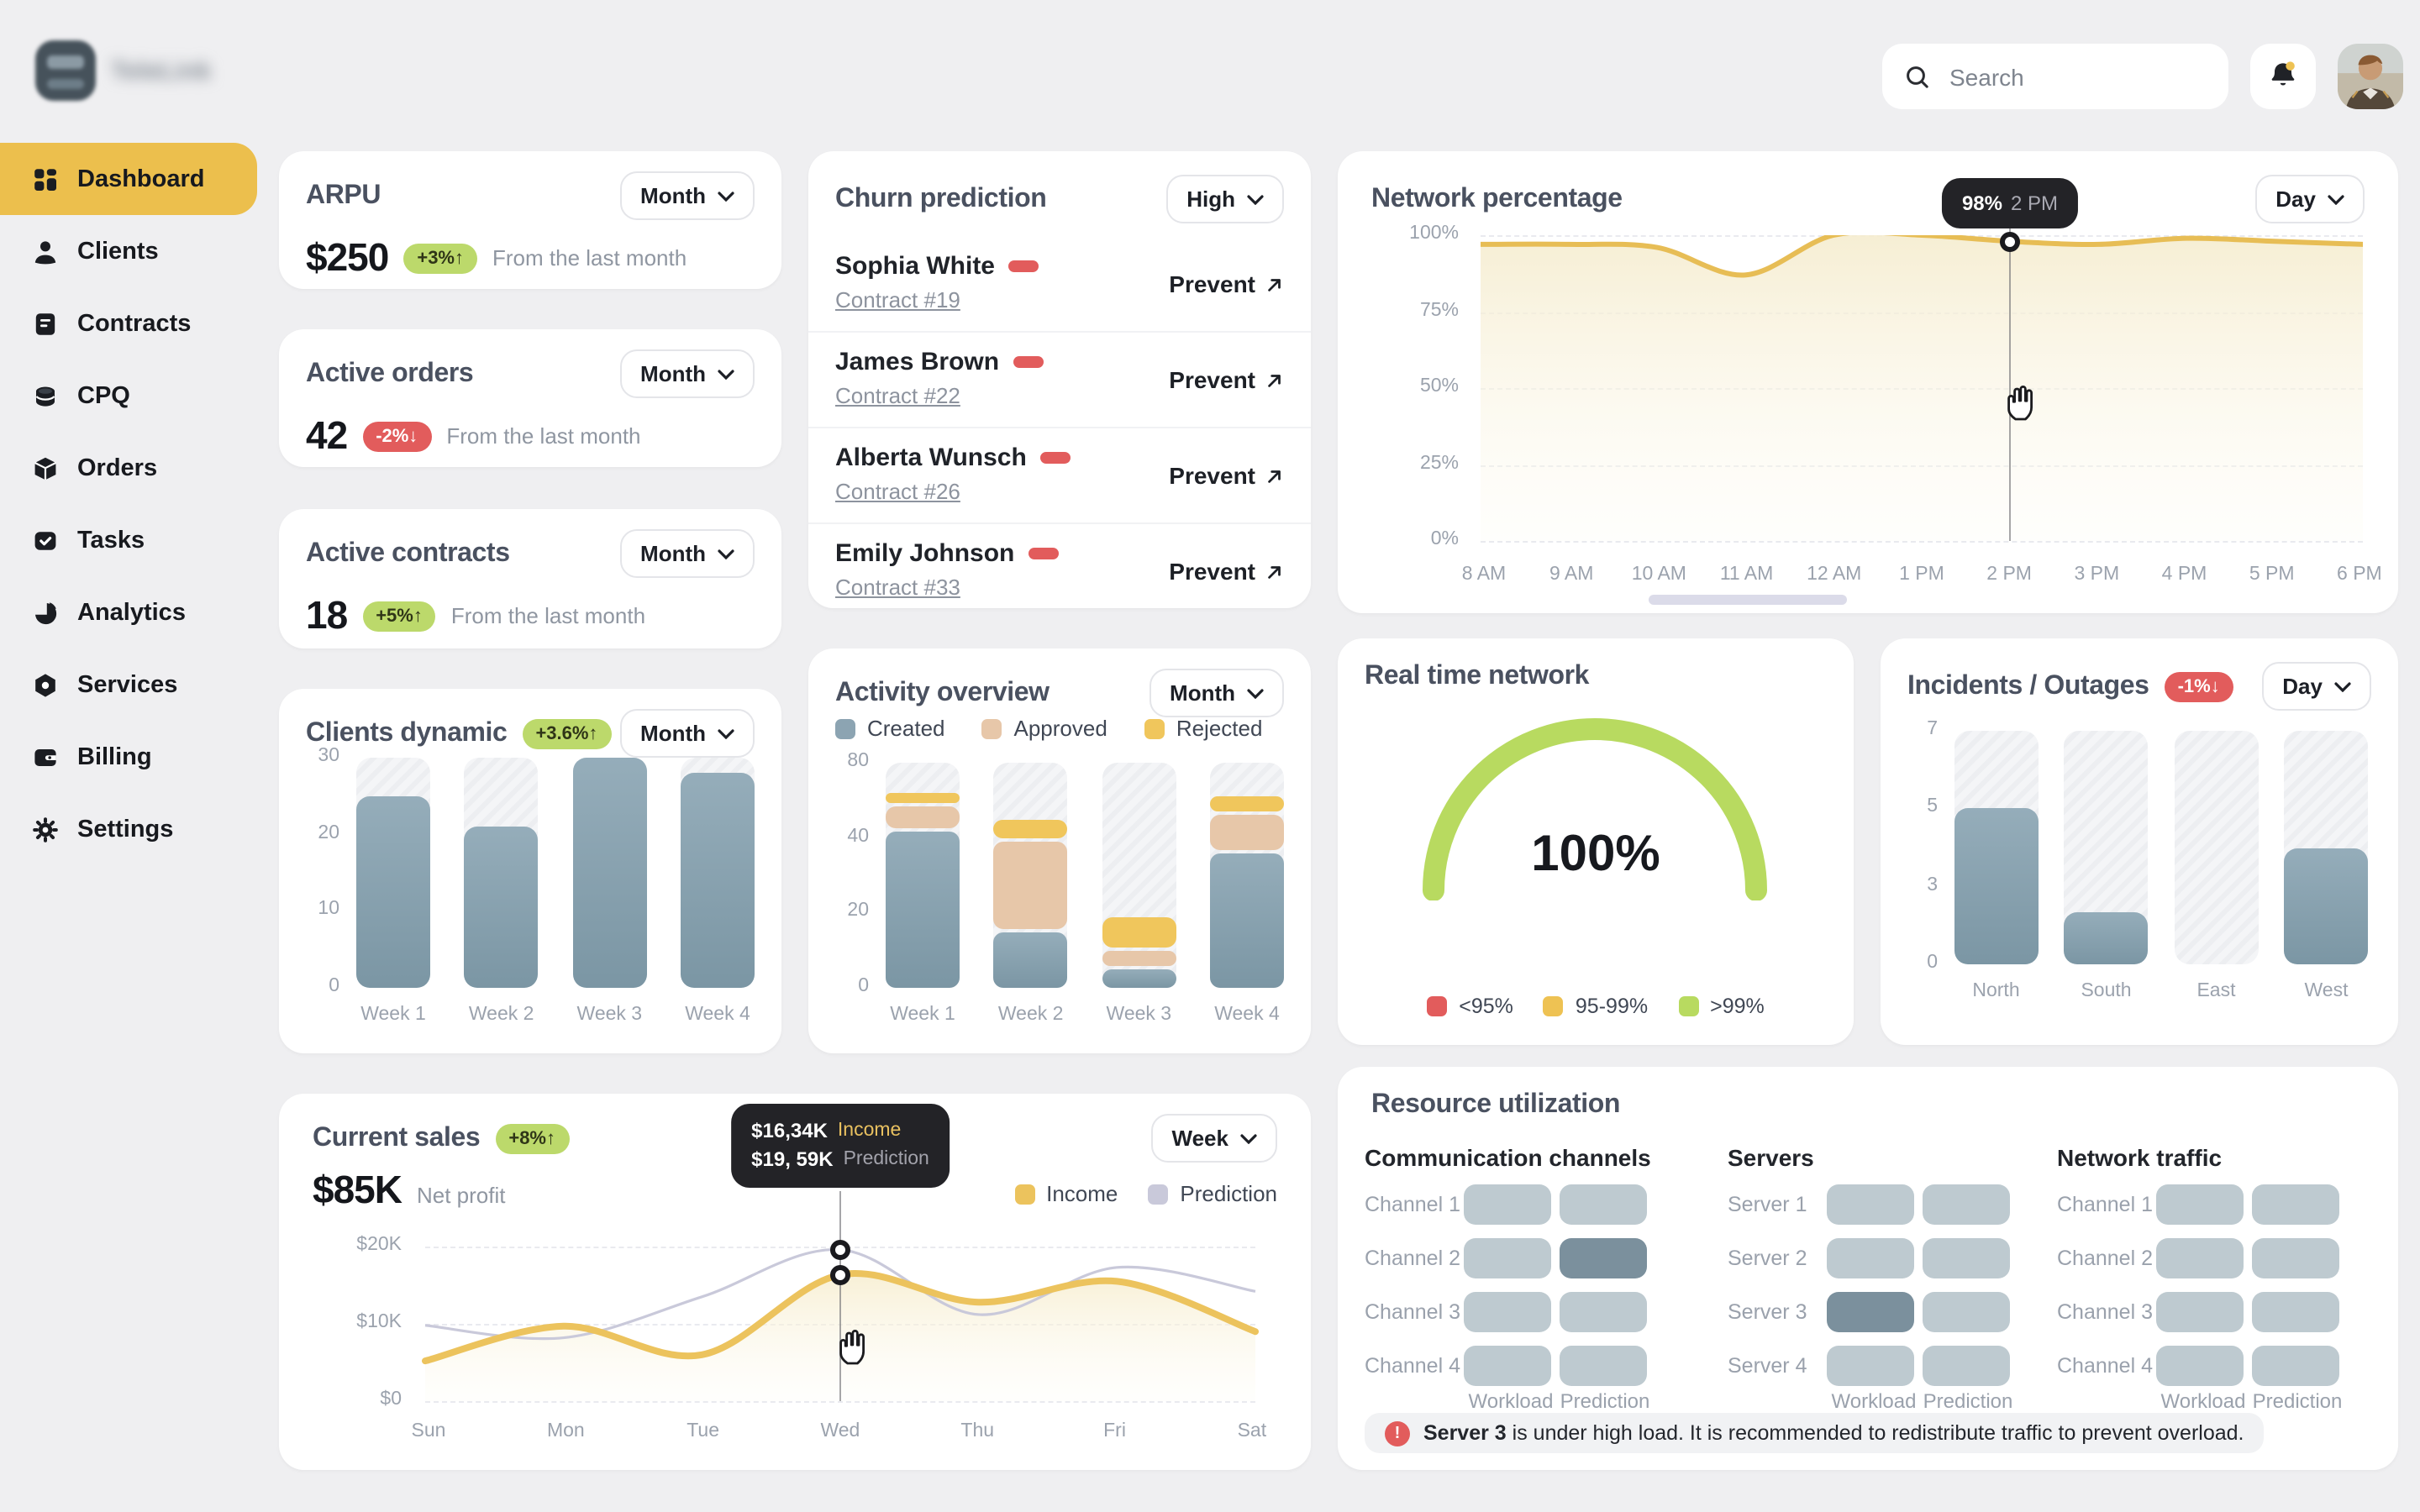 The image size is (2420, 1512). What do you see at coordinates (440, 258) in the screenshot?
I see `trend-badge: +3%↑` at bounding box center [440, 258].